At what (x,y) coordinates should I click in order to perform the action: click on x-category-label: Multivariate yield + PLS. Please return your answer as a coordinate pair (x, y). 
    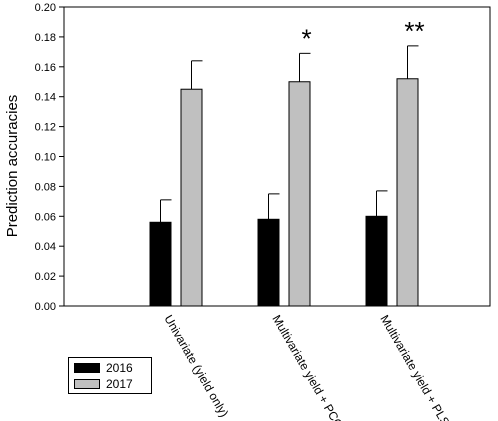
    Looking at the image, I should click on (414, 367).